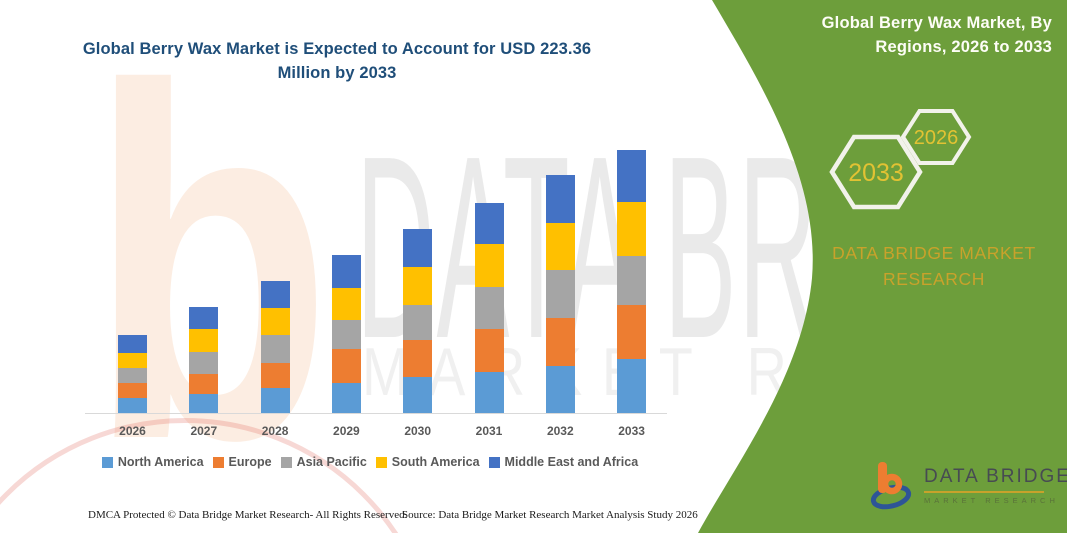 This screenshot has width=1067, height=533. Describe the element at coordinates (571, 462) in the screenshot. I see `legend-label-middle-east-and-africa: Middle East and Africa` at that location.